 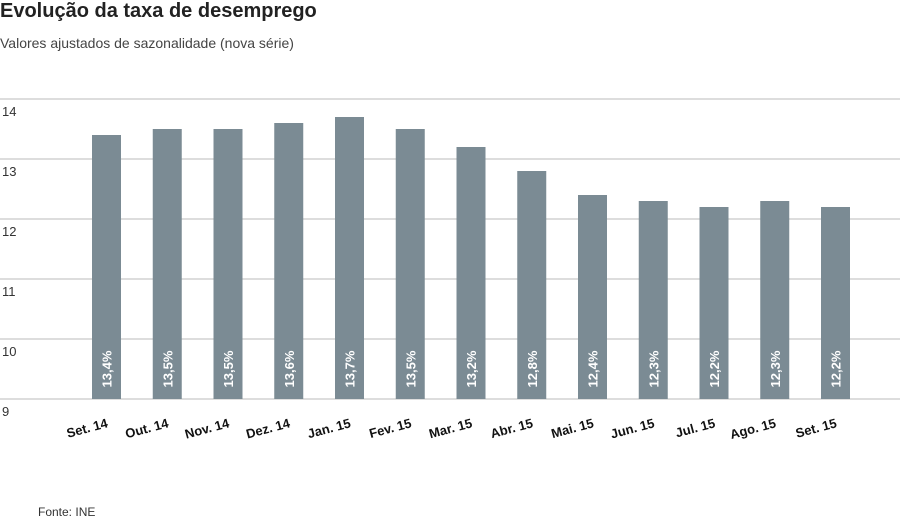 I want to click on x-tick-label: Mar. 15, so click(x=450, y=428).